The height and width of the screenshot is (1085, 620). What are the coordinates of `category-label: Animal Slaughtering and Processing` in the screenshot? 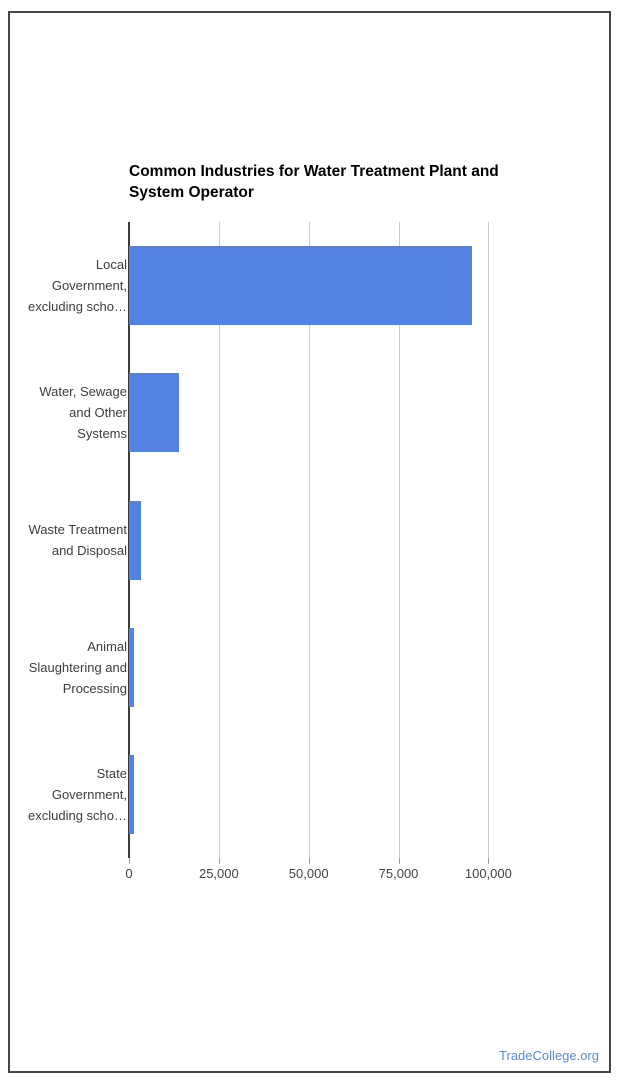 It's located at (73, 667).